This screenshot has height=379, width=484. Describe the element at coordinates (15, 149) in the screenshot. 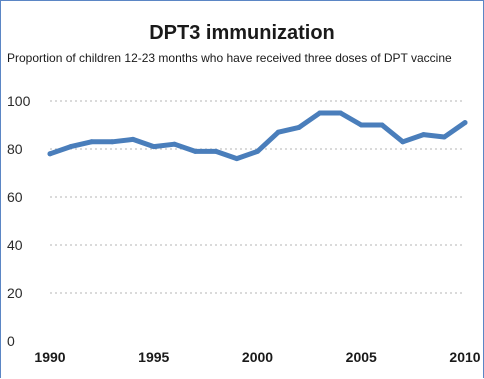

I see `y-tick-label: 80` at that location.